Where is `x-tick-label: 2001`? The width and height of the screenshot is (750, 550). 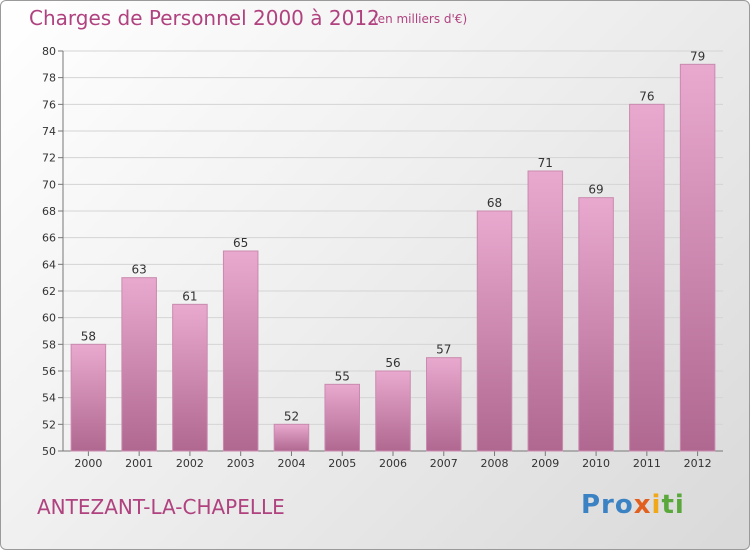
x-tick-label: 2001 is located at coordinates (139, 463).